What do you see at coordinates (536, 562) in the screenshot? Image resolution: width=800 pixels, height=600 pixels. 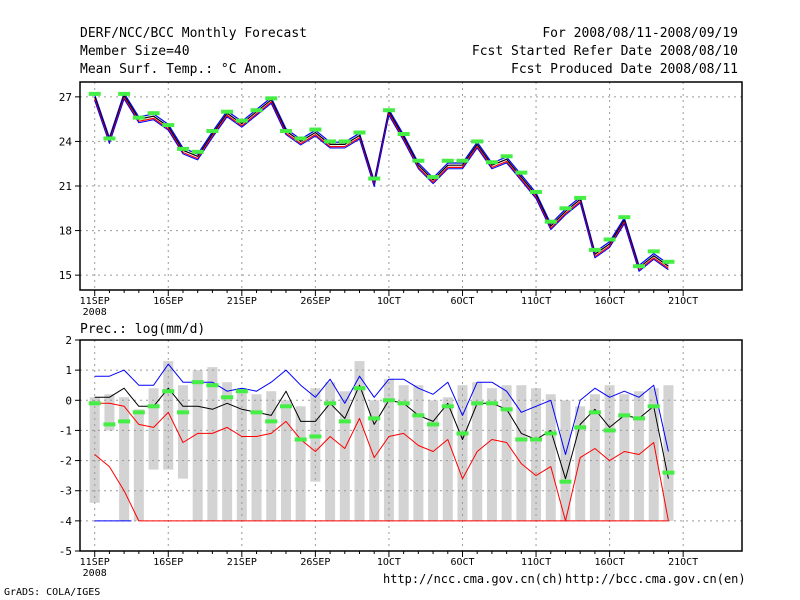 I see `prec-xtick-label: 11OCT` at bounding box center [536, 562].